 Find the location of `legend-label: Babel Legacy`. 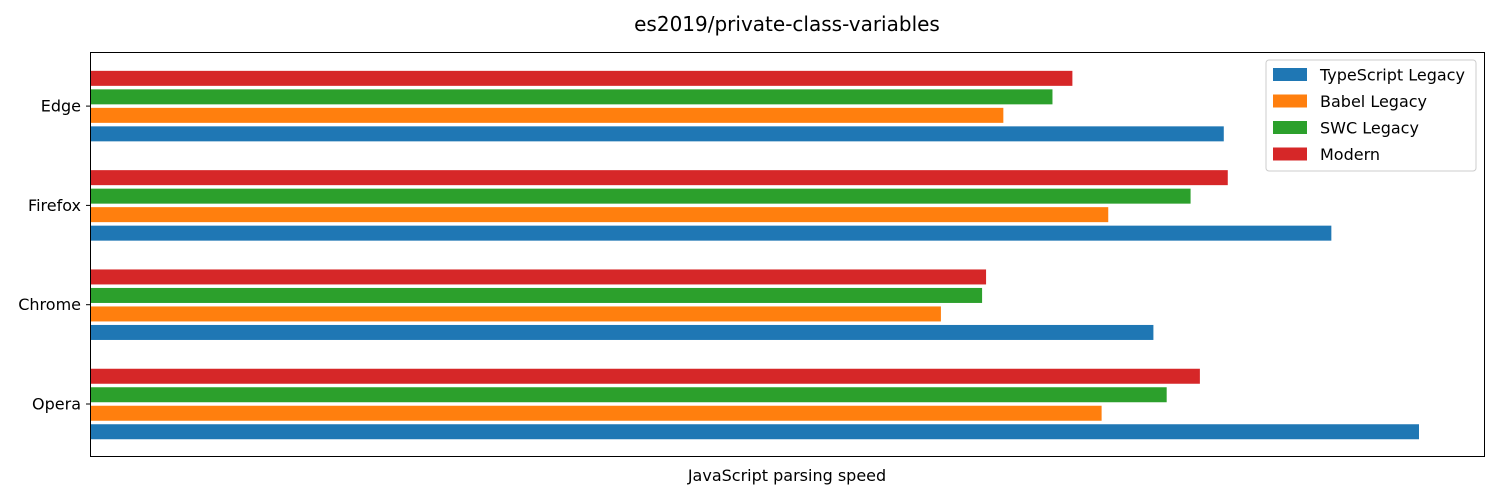

legend-label: Babel Legacy is located at coordinates (1373, 101).